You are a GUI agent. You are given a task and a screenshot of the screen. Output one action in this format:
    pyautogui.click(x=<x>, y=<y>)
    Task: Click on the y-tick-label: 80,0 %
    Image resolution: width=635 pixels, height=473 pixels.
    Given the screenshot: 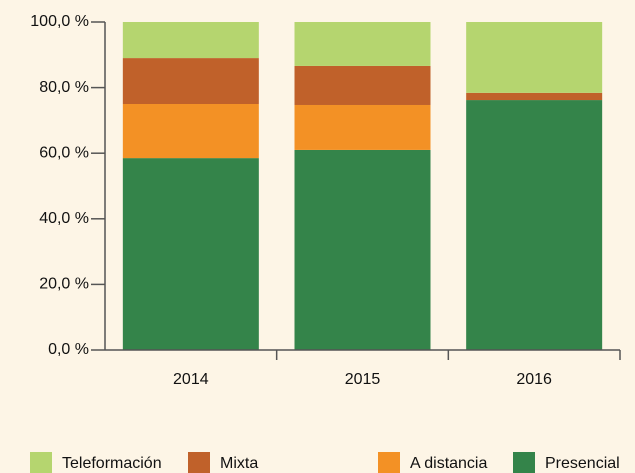 What is the action you would take?
    pyautogui.click(x=64, y=87)
    